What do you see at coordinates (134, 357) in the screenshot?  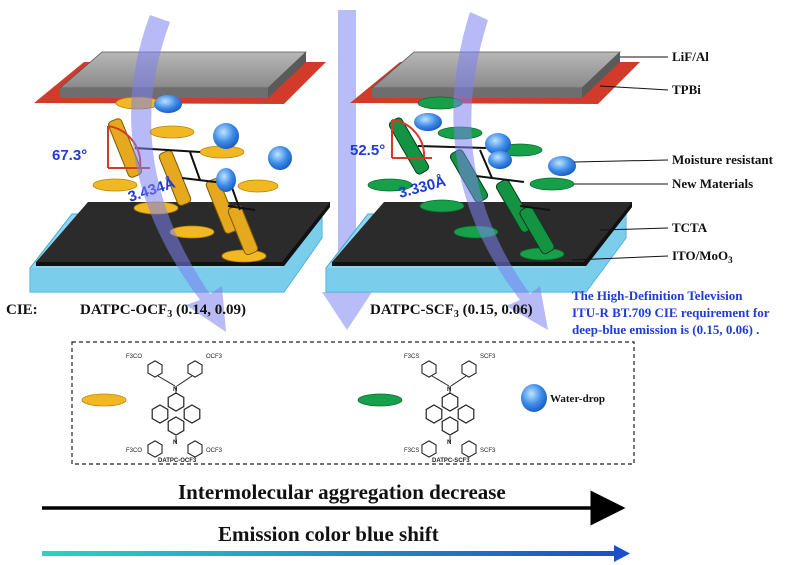 I see `mol1-top-left-group: F3CO` at bounding box center [134, 357].